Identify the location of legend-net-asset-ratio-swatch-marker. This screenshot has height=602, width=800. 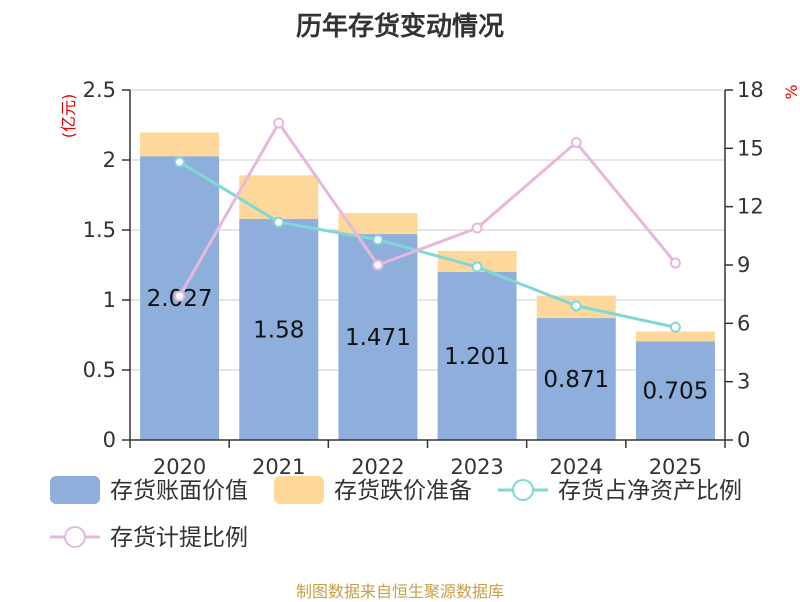
(523, 490).